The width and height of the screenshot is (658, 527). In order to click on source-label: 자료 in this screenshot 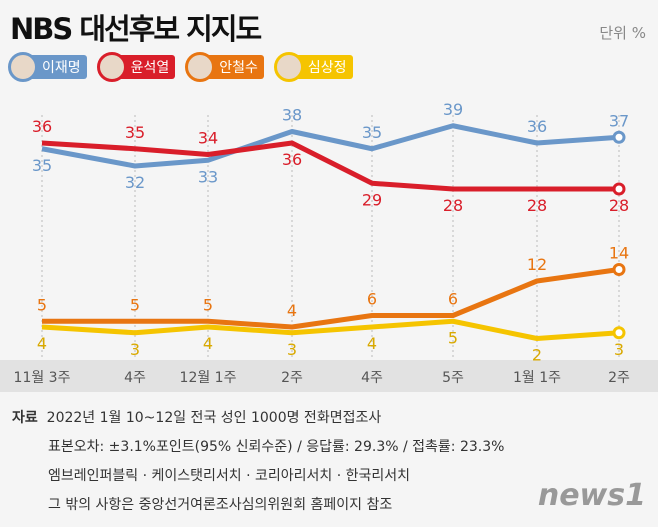, I will do `click(25, 418)`.